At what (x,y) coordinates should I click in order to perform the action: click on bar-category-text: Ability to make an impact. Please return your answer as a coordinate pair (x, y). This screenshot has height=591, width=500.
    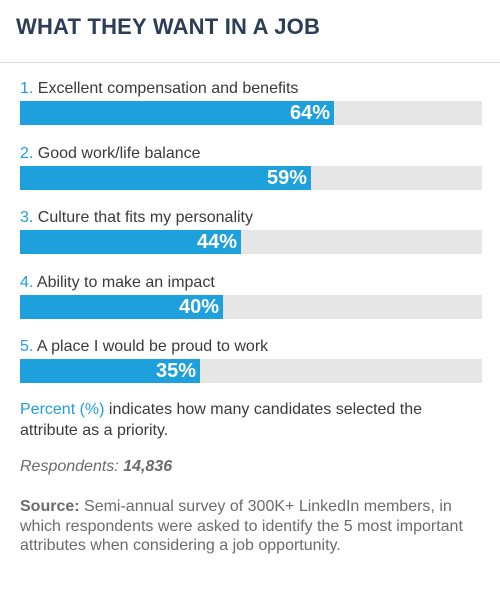
    Looking at the image, I should click on (125, 282).